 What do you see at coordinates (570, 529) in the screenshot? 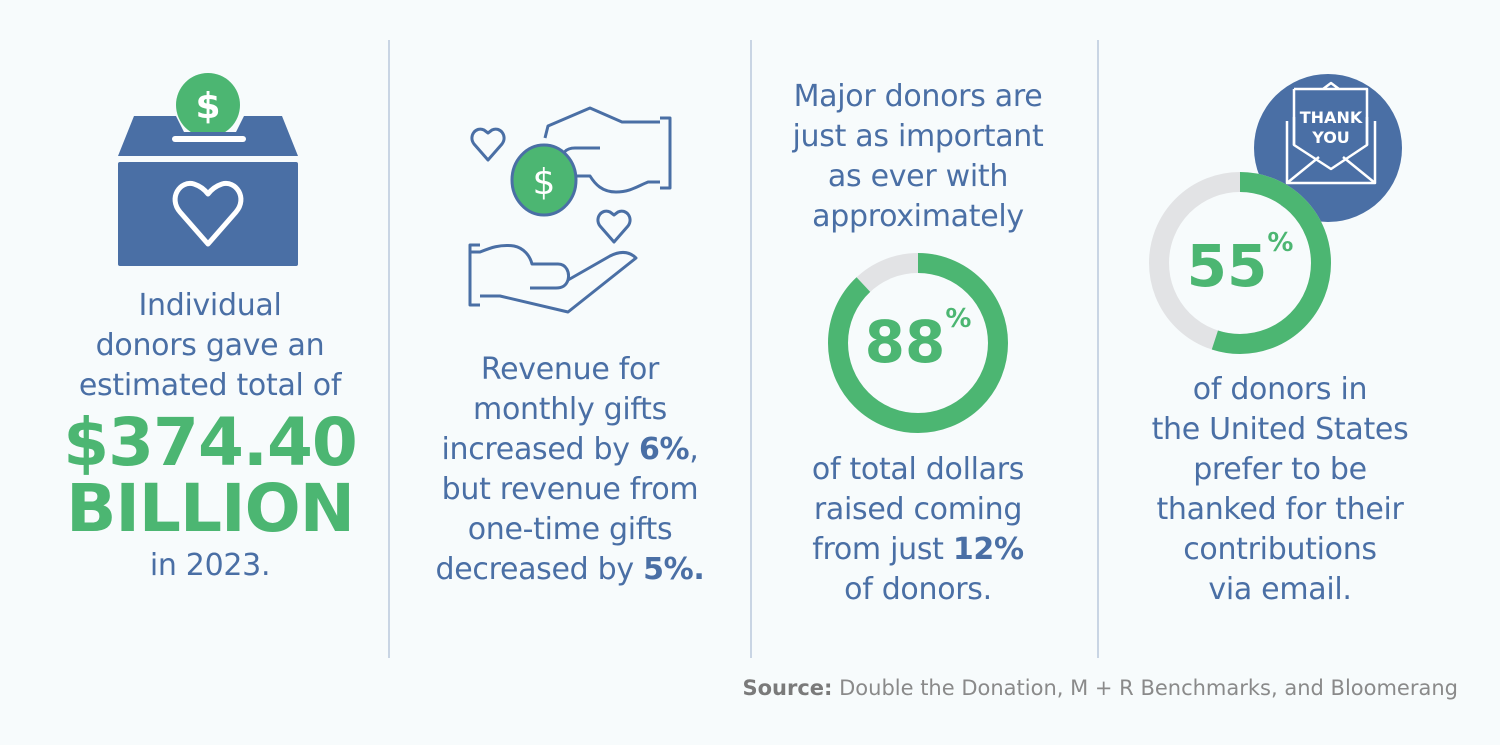
I see `stat-text: one-time gifts` at bounding box center [570, 529].